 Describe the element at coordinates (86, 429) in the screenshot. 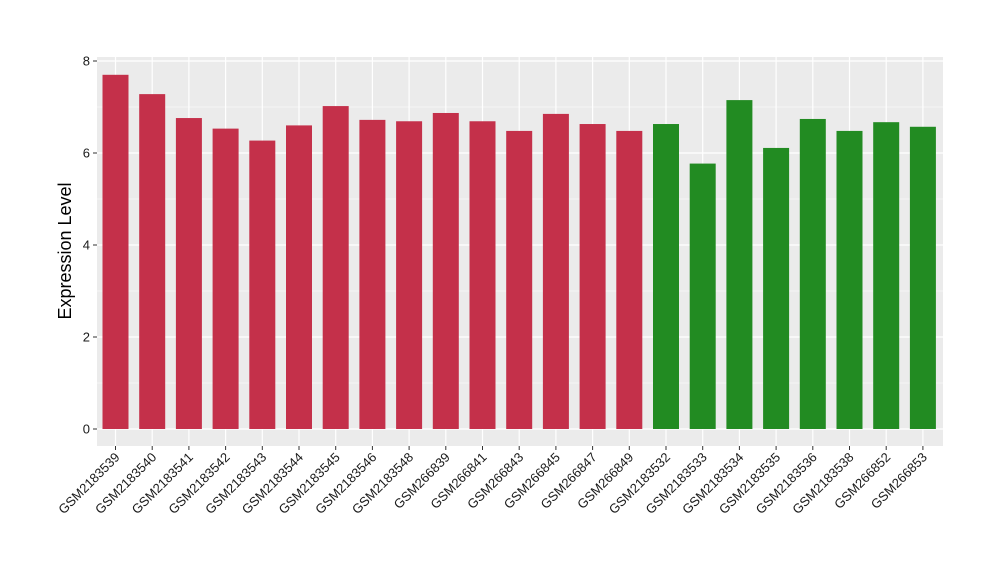

I see `y-tick-label: 0` at that location.